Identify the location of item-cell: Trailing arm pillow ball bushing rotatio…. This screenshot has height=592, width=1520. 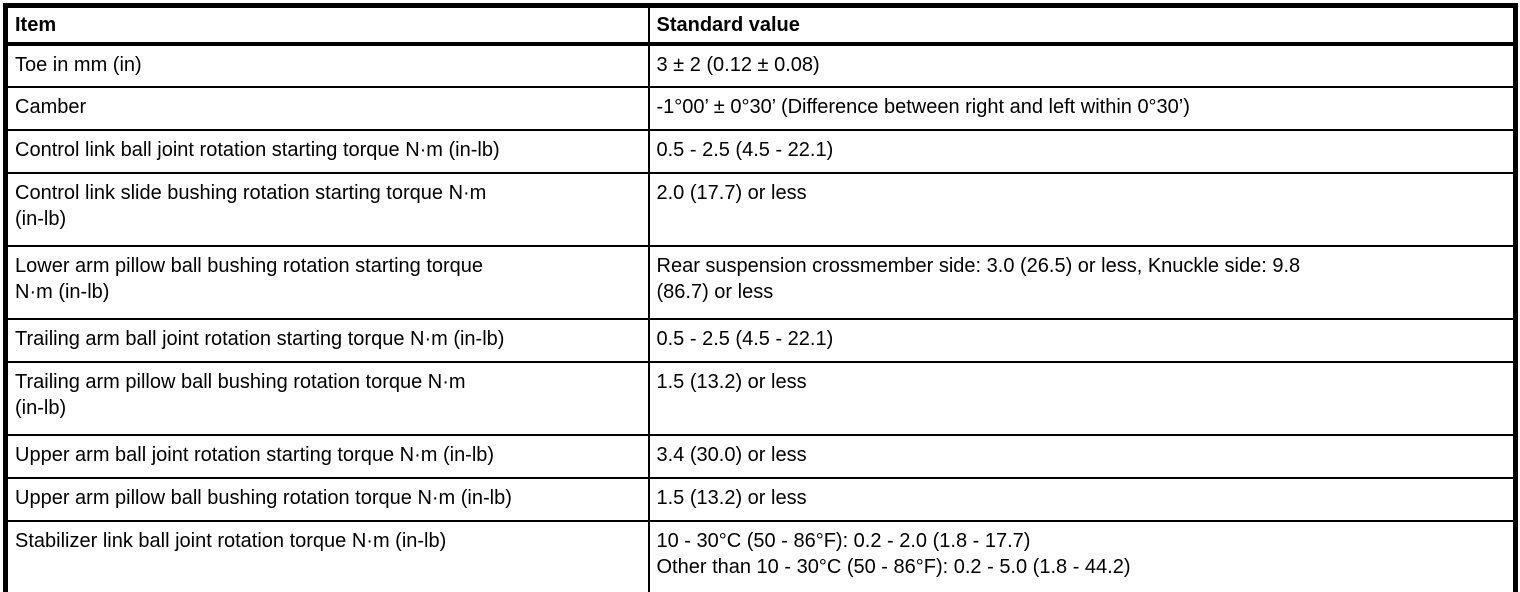
(327, 398).